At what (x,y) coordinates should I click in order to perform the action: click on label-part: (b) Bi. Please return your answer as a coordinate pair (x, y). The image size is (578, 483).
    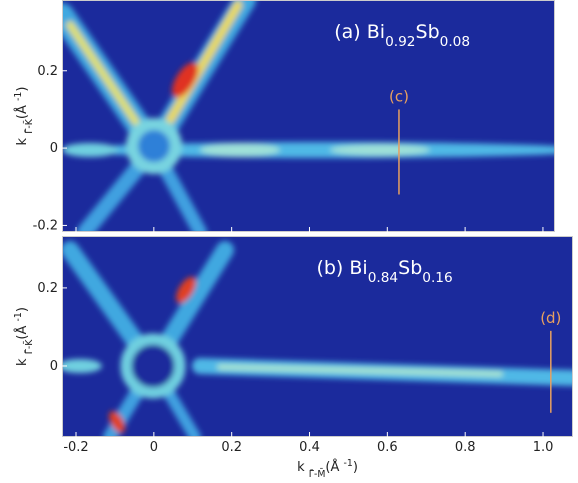
    Looking at the image, I should click on (341, 268).